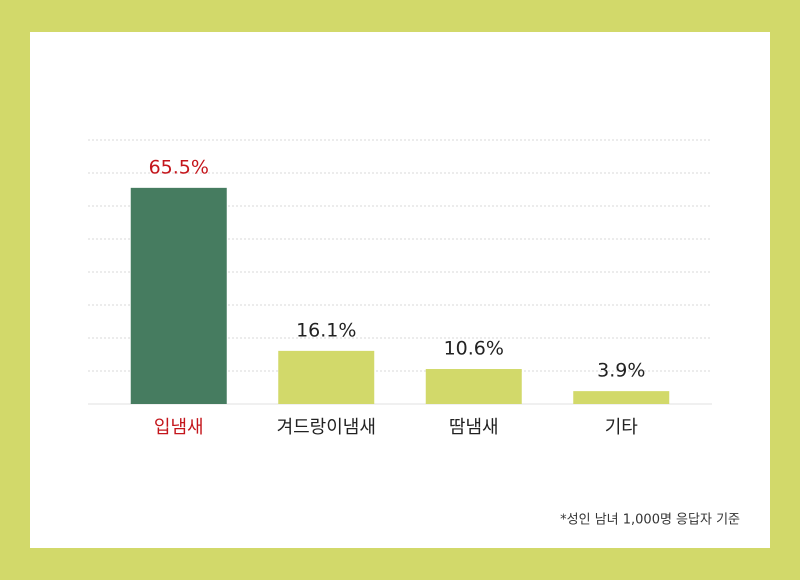  What do you see at coordinates (179, 167) in the screenshot?
I see `value-label: 65.5%` at bounding box center [179, 167].